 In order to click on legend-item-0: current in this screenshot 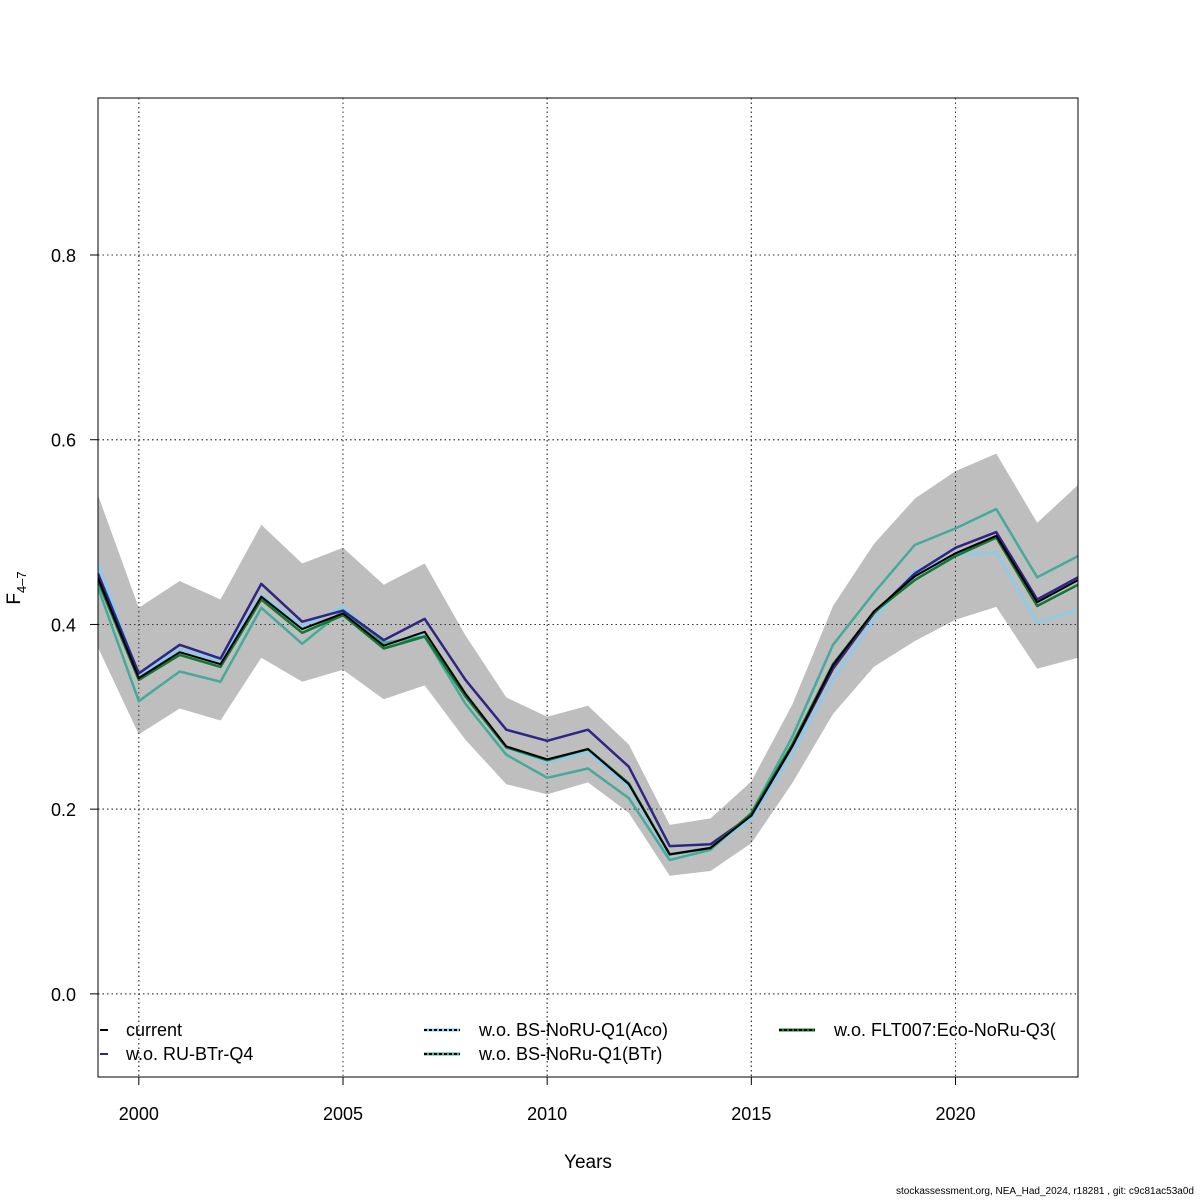, I will do `click(141, 1030)`.